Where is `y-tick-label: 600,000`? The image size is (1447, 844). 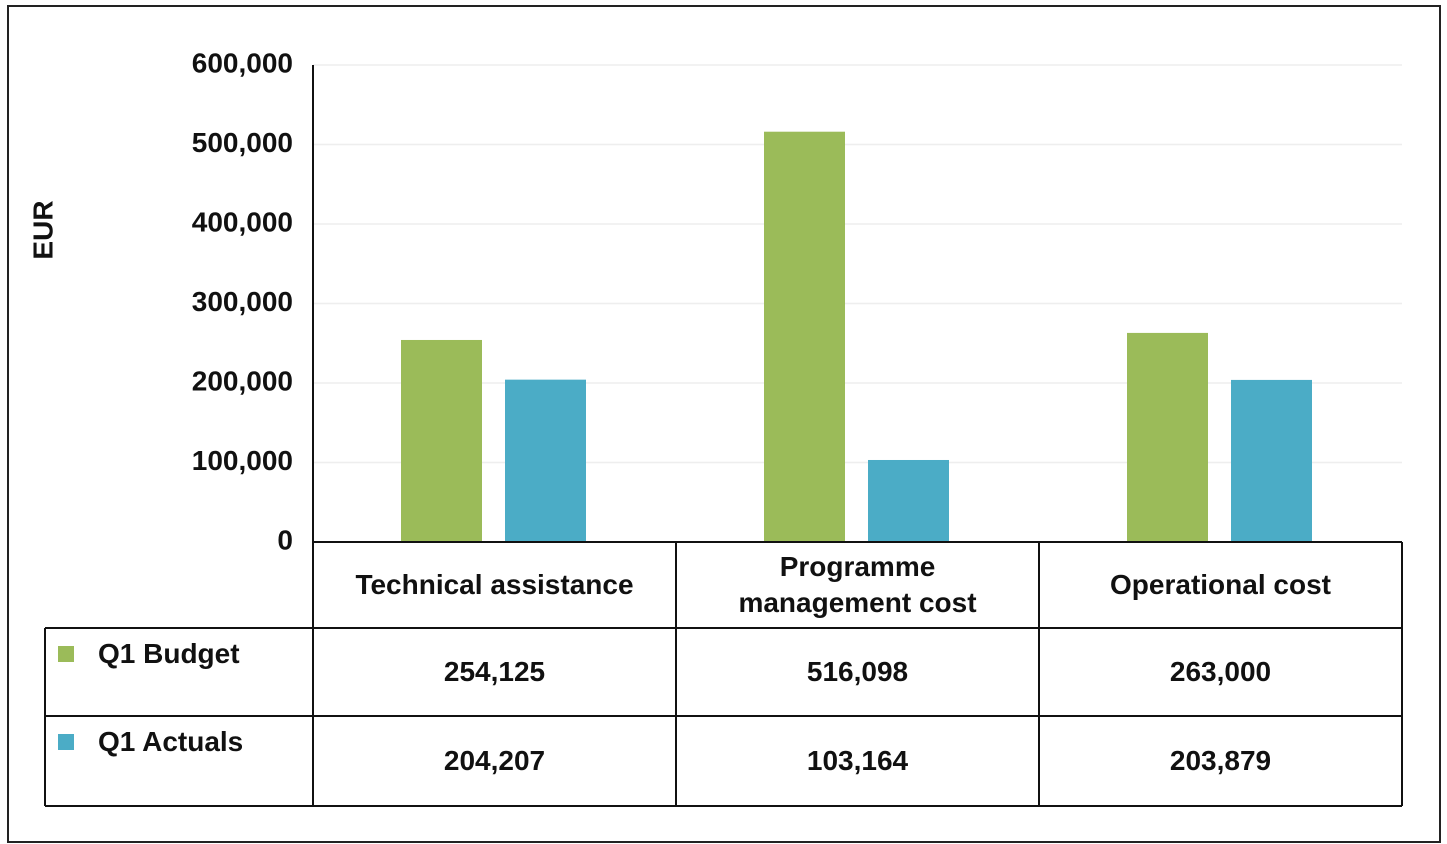 y-tick-label: 600,000 is located at coordinates (242, 62).